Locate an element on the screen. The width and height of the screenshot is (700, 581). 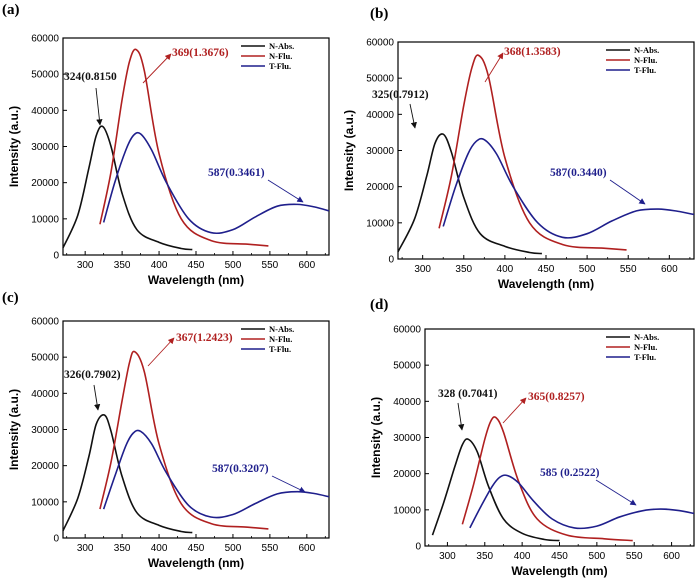
panel-label: (a) is located at coordinates (11, 10).